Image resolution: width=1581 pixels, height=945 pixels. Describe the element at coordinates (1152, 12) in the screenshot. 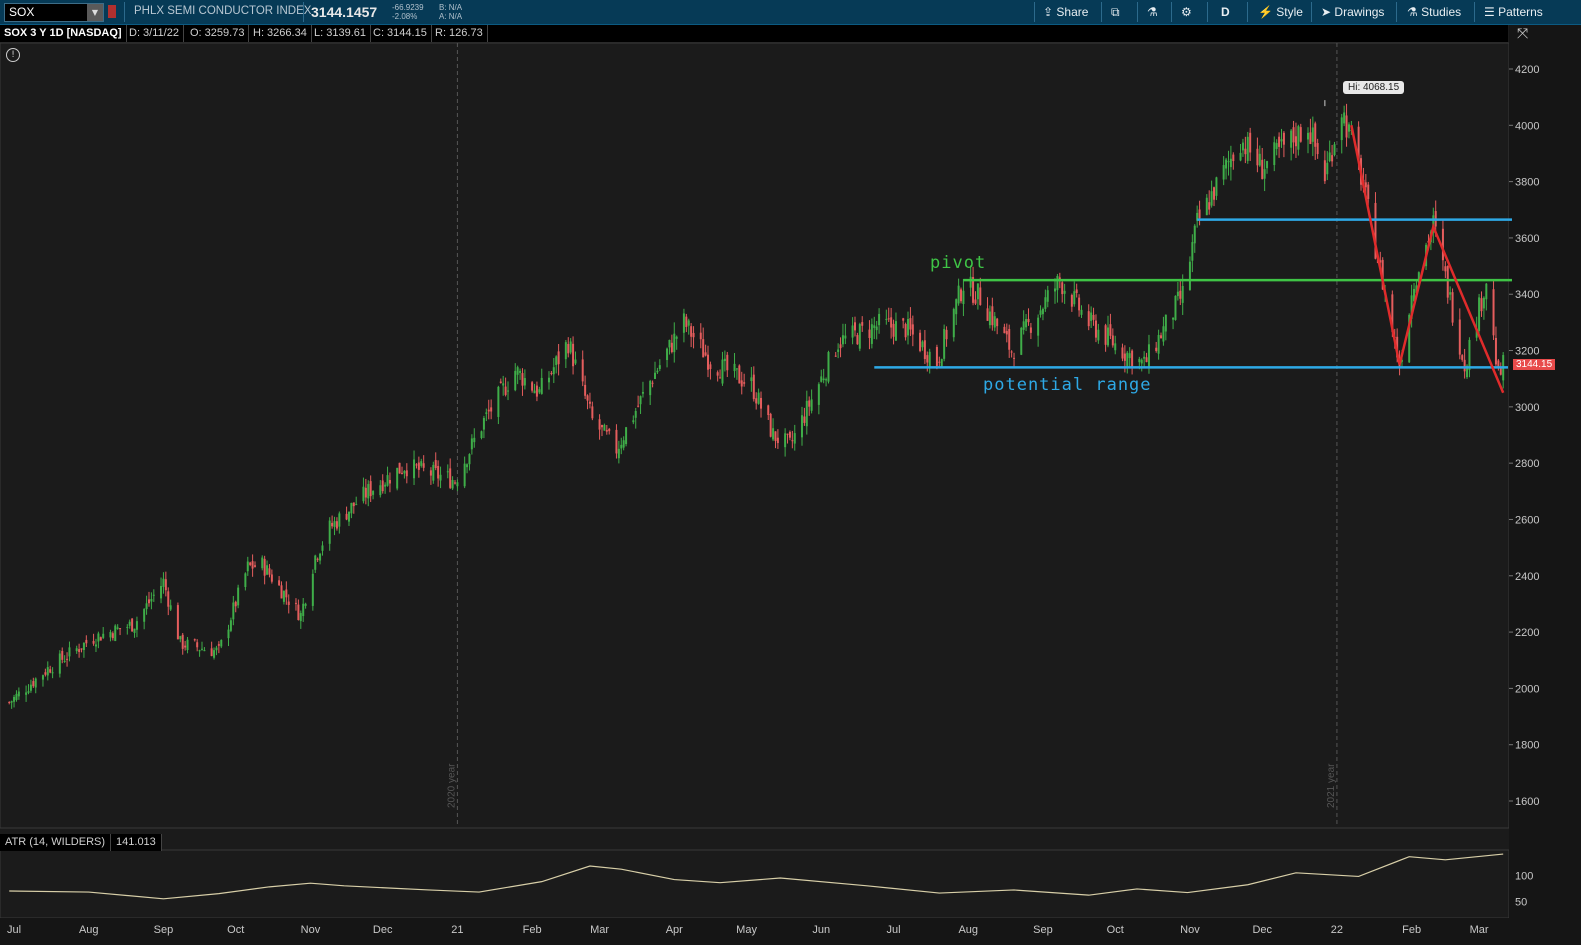

I see `flask-button: ⚗` at that location.